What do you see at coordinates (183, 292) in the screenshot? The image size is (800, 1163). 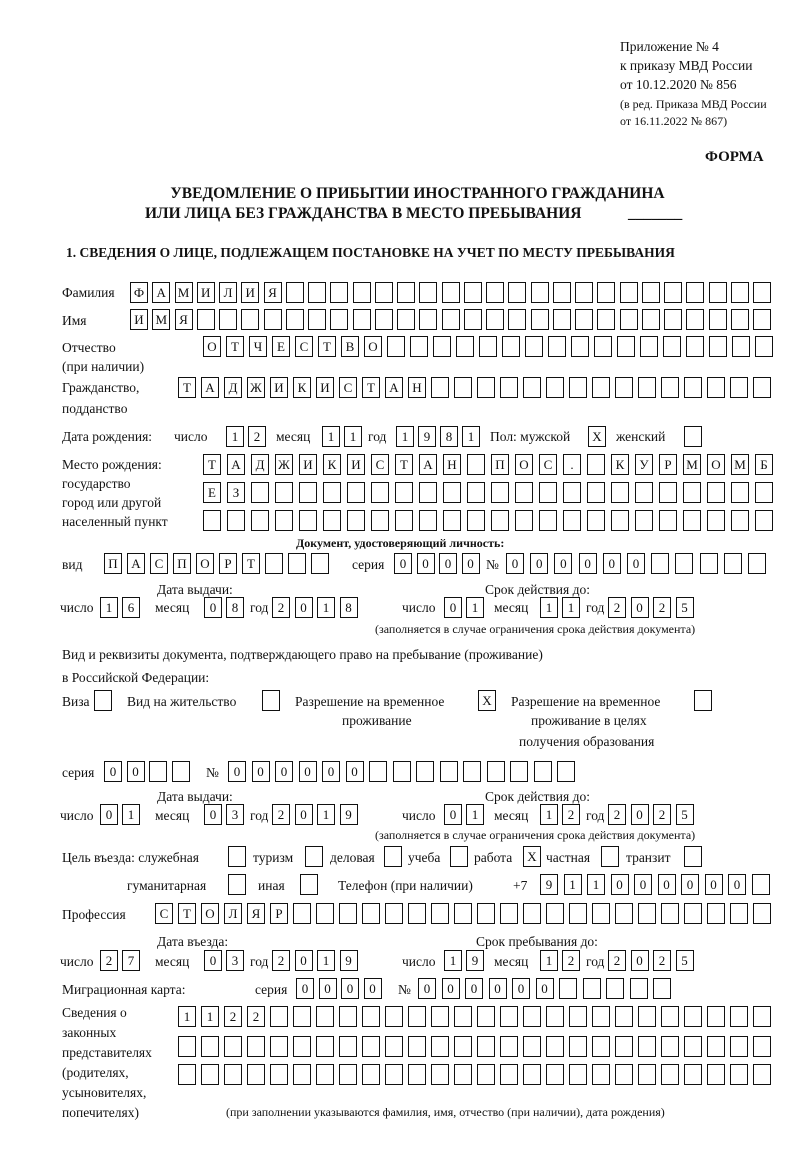 I see `char-box: М` at bounding box center [183, 292].